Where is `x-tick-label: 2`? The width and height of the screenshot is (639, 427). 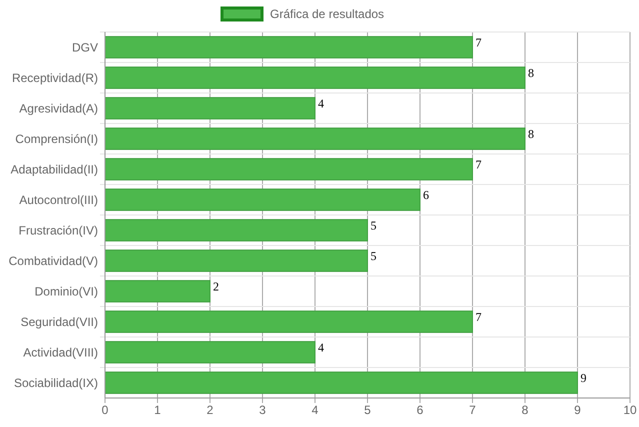
x-tick-label: 2 is located at coordinates (210, 410).